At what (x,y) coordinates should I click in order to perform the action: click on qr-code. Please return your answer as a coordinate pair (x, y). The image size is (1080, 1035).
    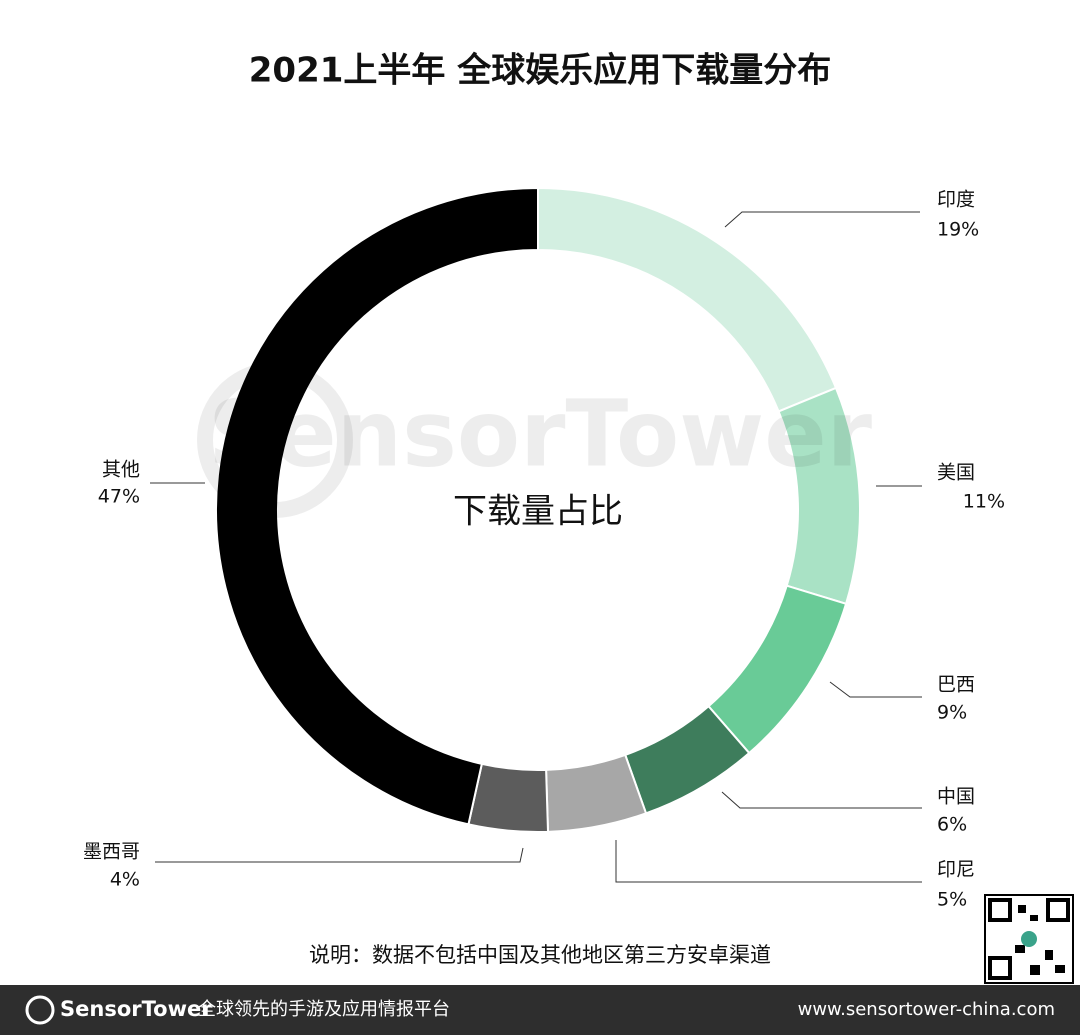
    Looking at the image, I should click on (1029, 939).